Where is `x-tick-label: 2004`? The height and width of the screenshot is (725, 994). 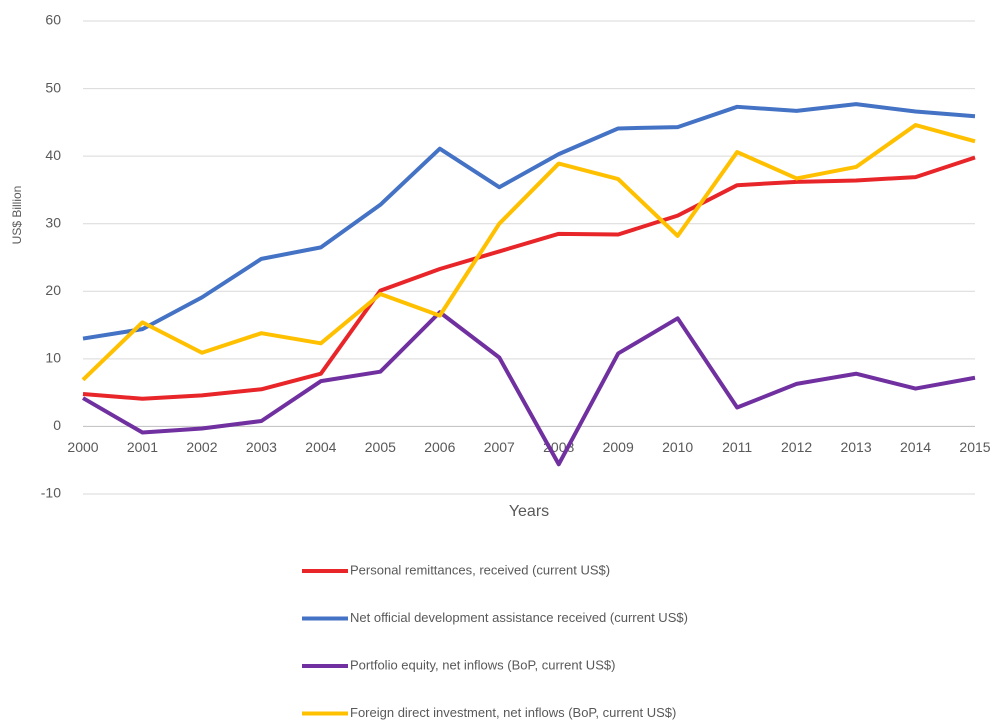 x-tick-label: 2004 is located at coordinates (320, 447).